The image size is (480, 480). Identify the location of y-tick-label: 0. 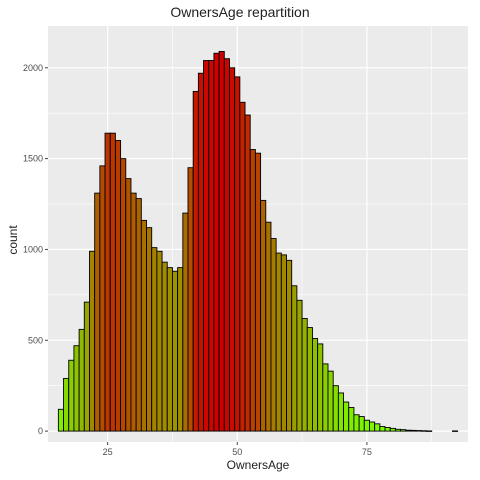
(40, 431).